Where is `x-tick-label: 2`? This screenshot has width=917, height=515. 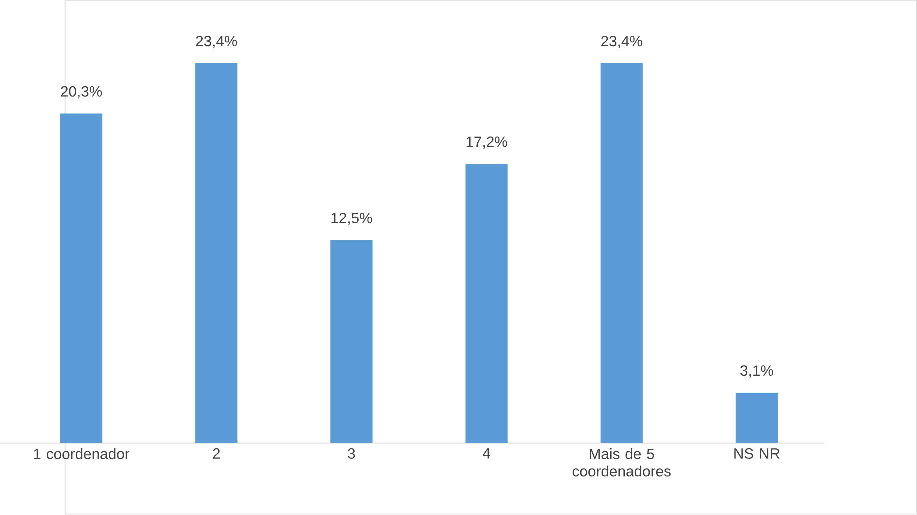
x-tick-label: 2 is located at coordinates (216, 453).